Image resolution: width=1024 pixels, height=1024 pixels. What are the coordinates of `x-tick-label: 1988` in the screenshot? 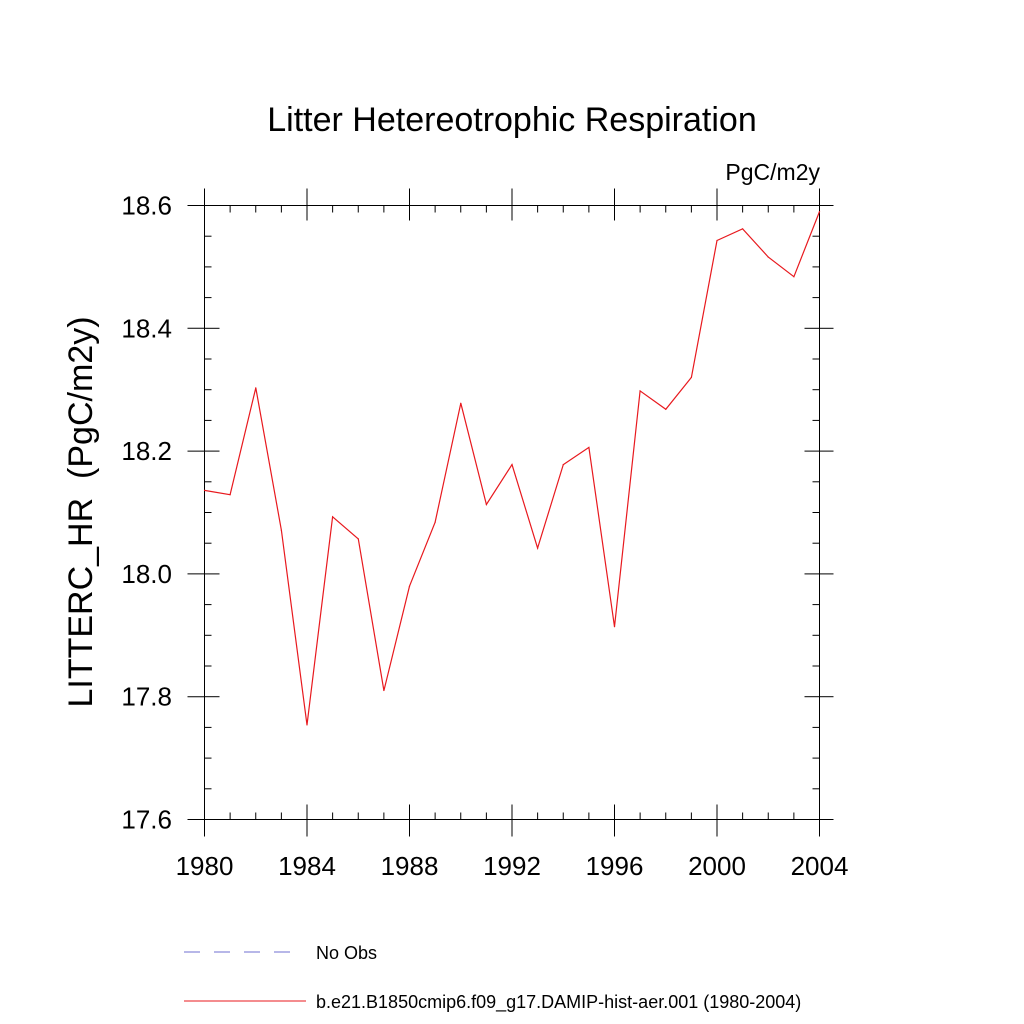 It's located at (410, 866).